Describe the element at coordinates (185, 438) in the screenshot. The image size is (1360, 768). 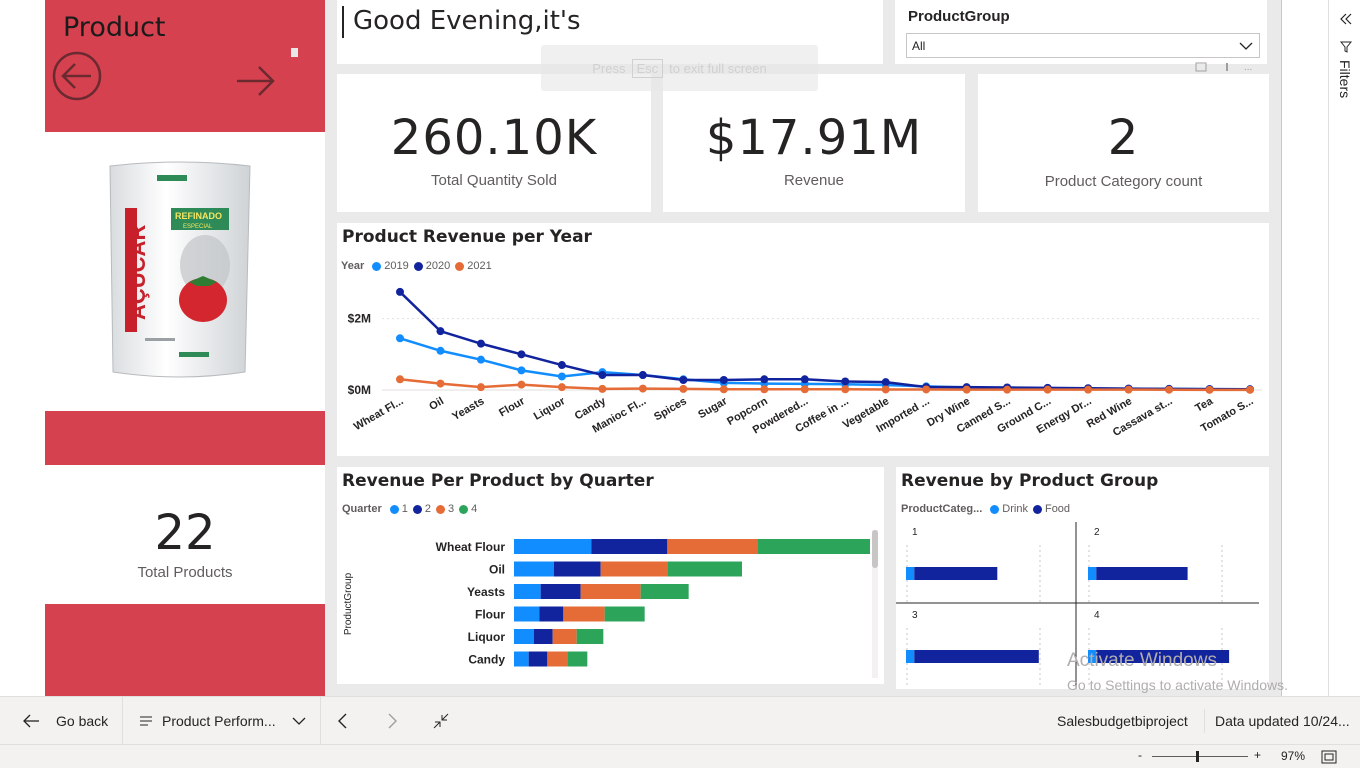
I see `middle-band` at that location.